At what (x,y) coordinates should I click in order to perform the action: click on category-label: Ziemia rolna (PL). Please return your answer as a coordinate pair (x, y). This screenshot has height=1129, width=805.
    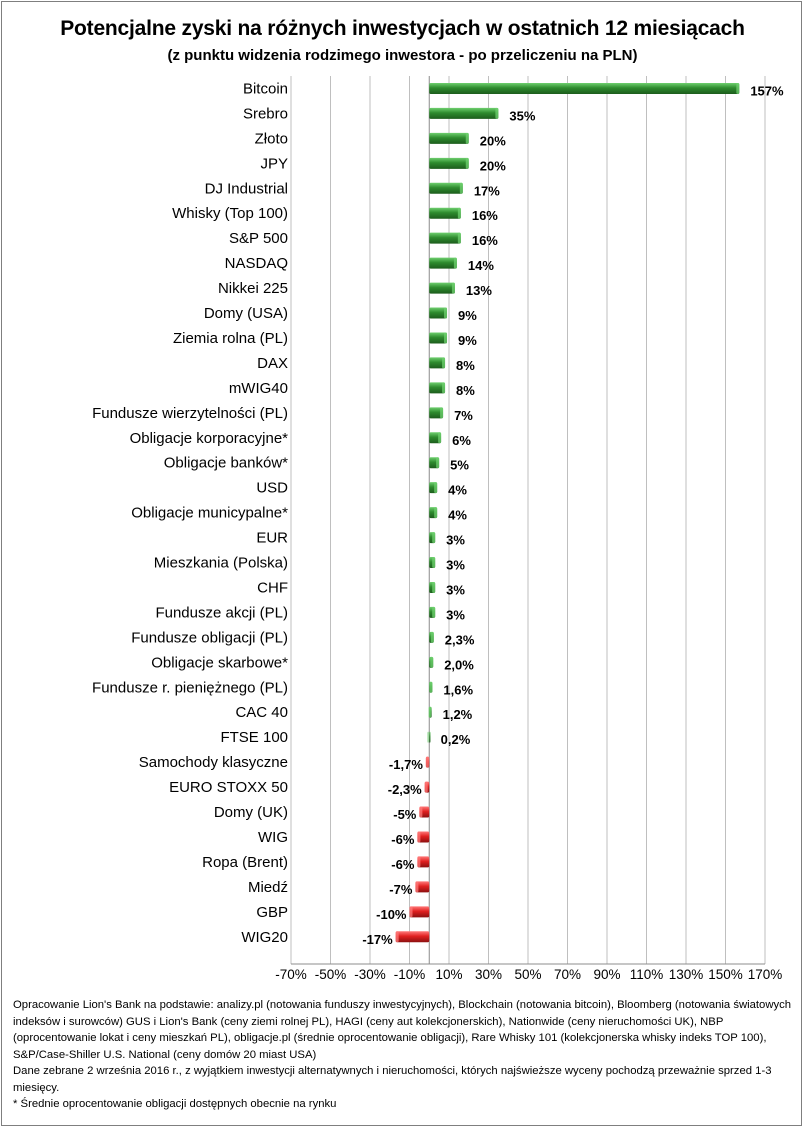
    Looking at the image, I should click on (230, 338).